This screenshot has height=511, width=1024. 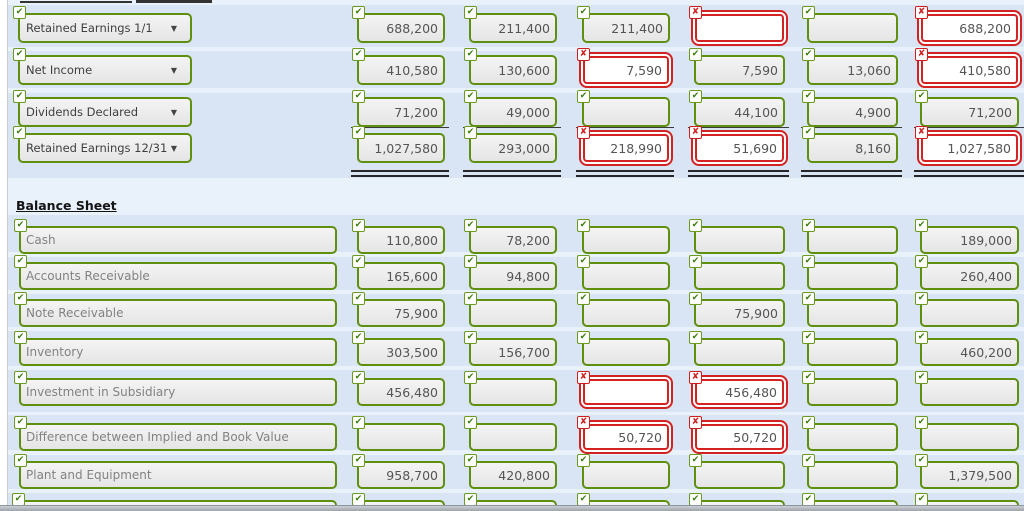 I want to click on account-name-input: Cash, so click(x=178, y=240).